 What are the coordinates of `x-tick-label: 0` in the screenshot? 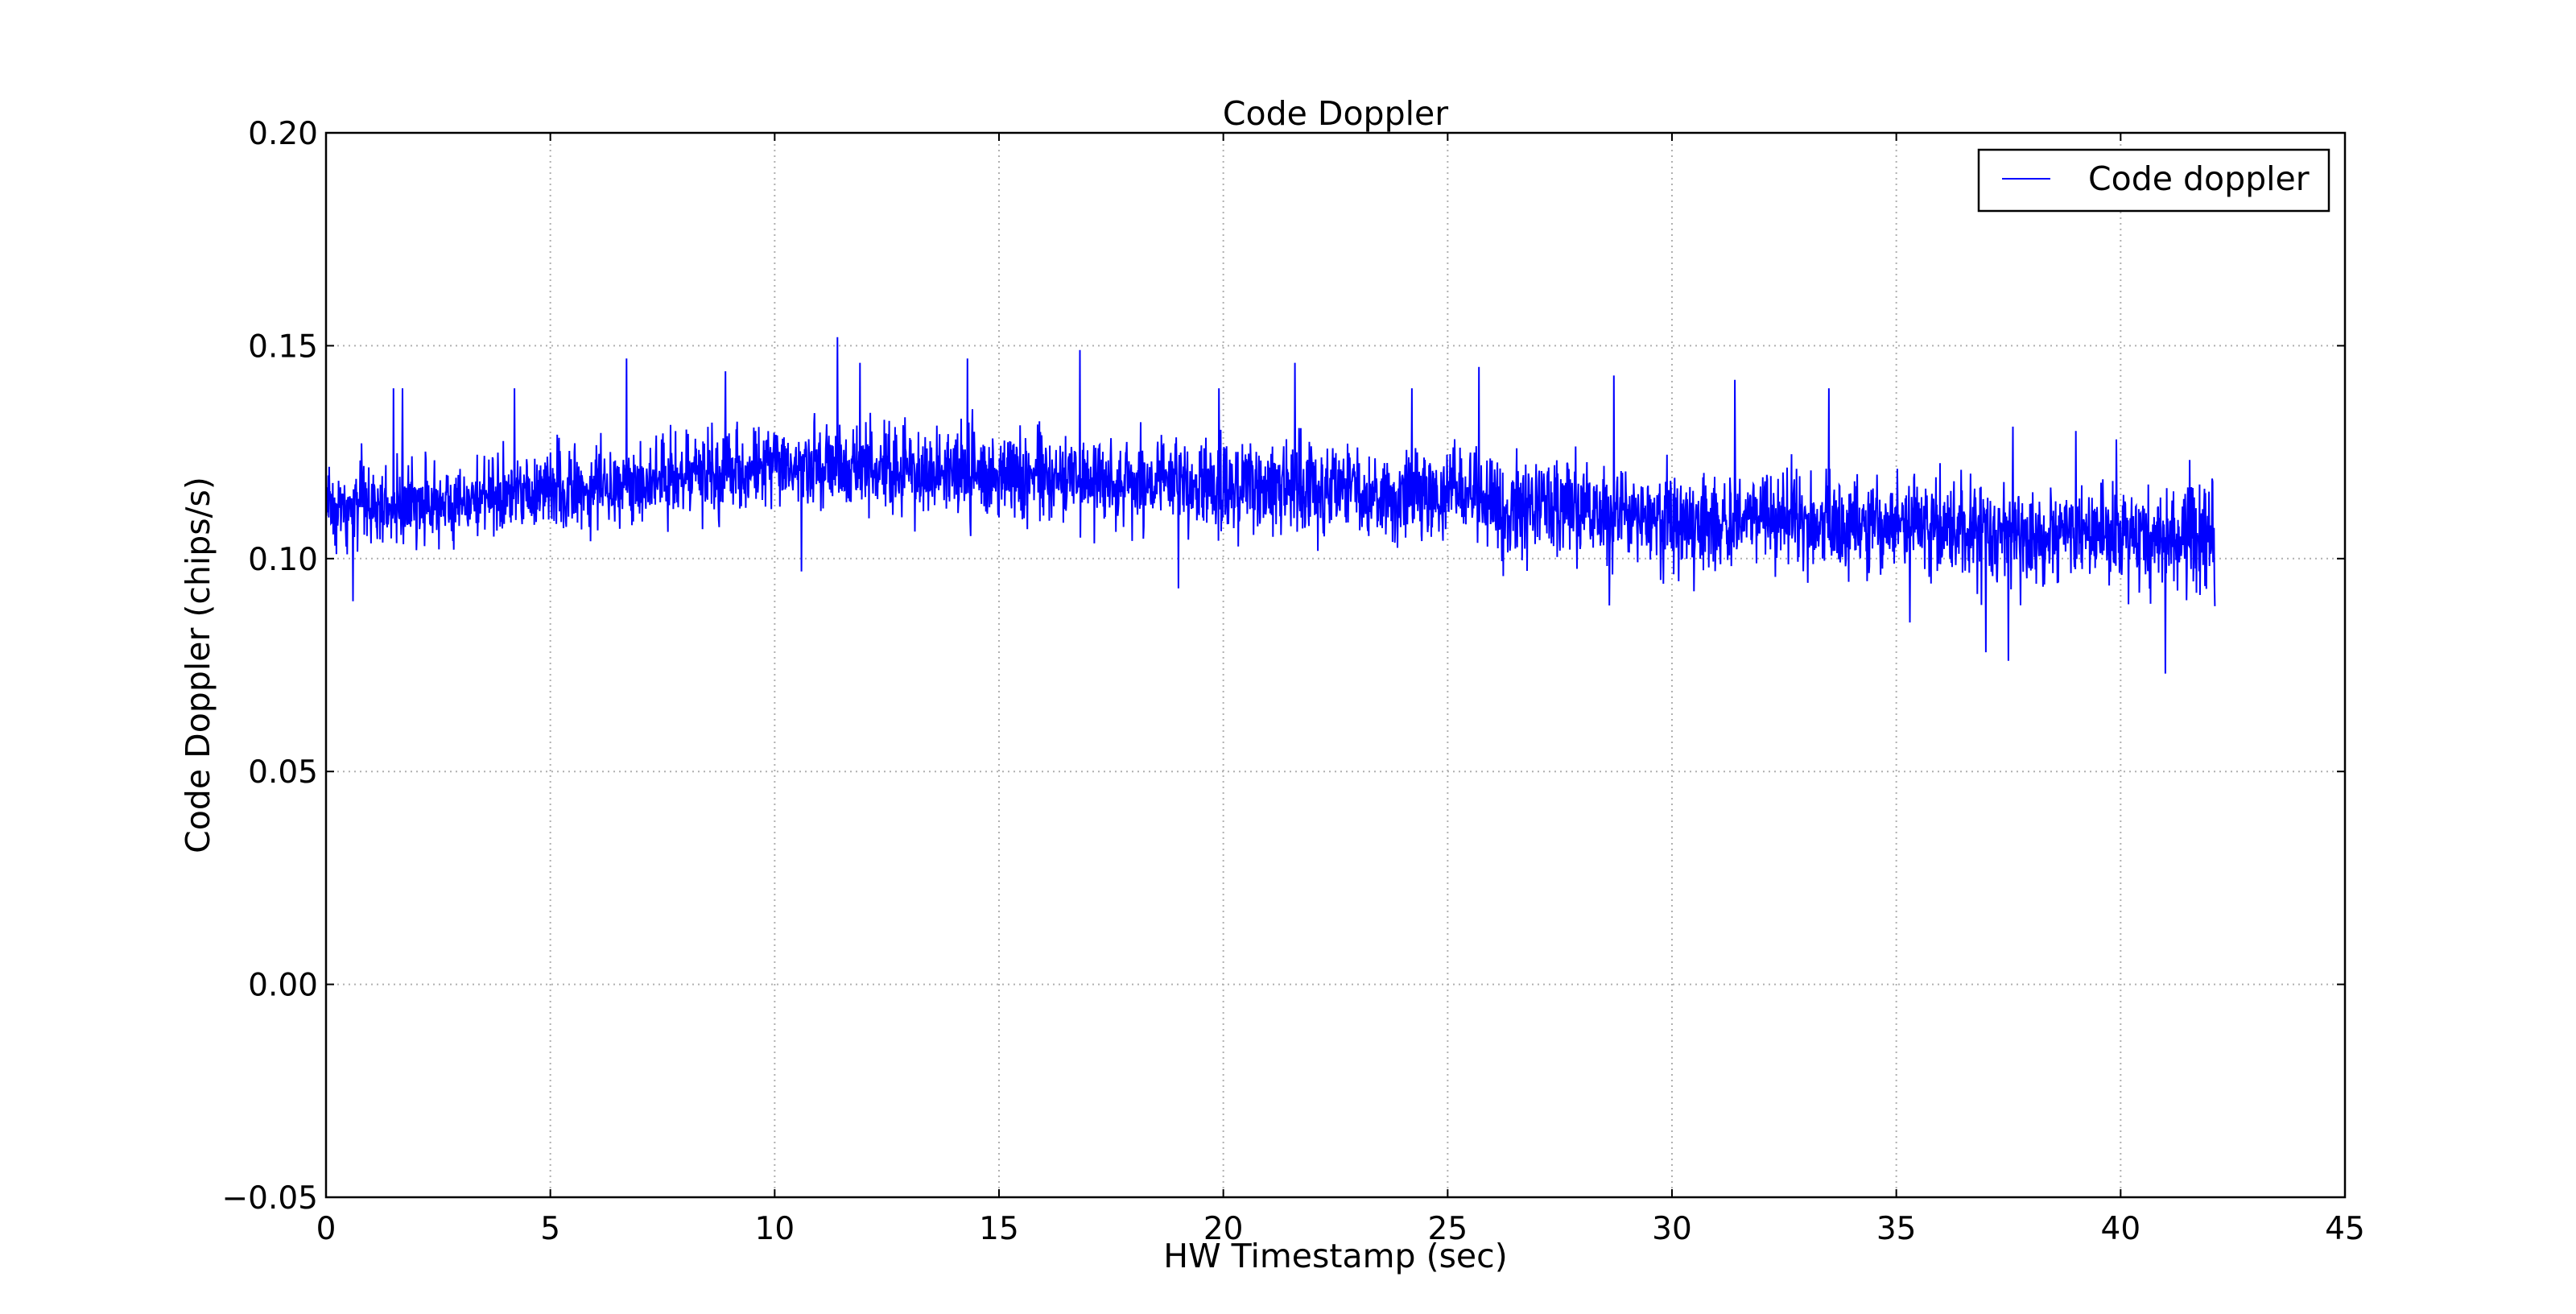 It's located at (326, 1229).